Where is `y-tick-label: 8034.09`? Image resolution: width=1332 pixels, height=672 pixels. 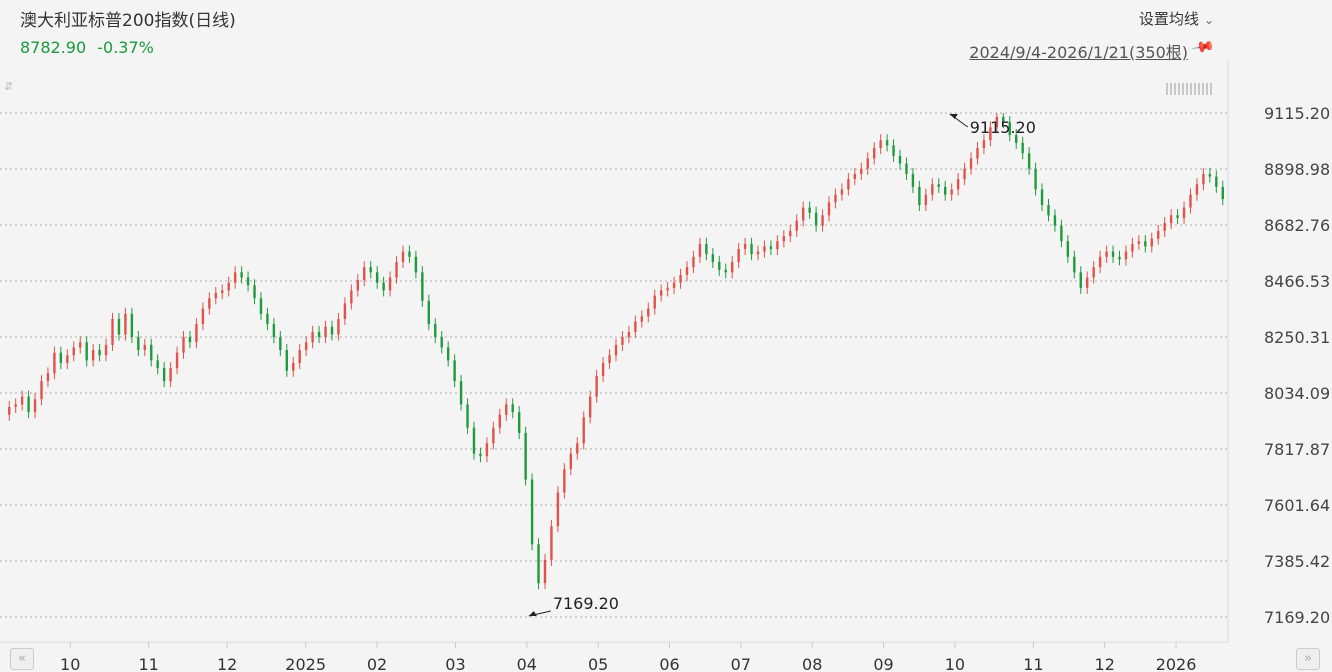 y-tick-label: 8034.09 is located at coordinates (1297, 393).